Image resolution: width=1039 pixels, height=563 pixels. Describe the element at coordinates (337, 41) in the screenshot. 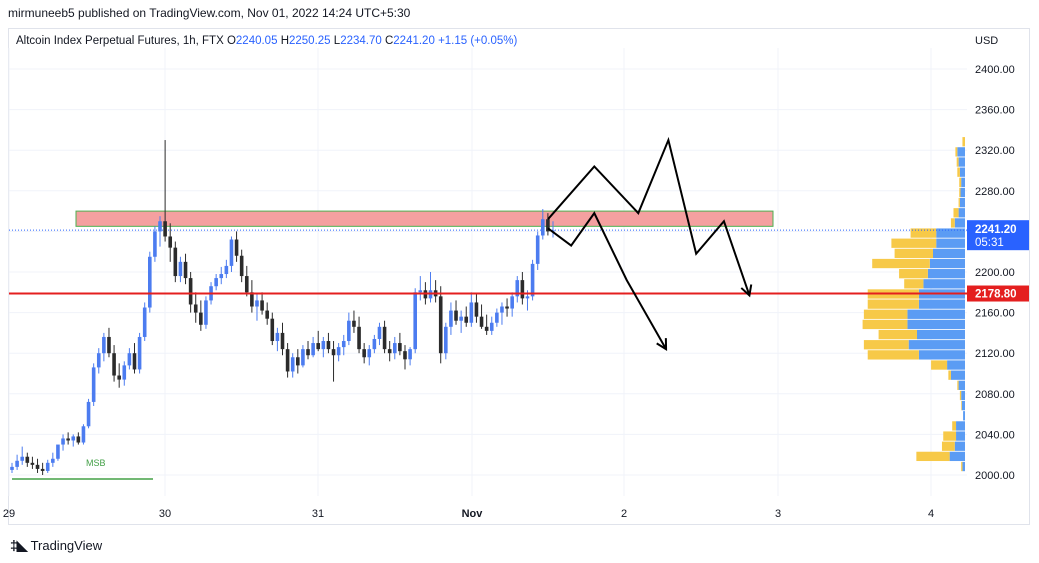

I see `low-label: L` at that location.